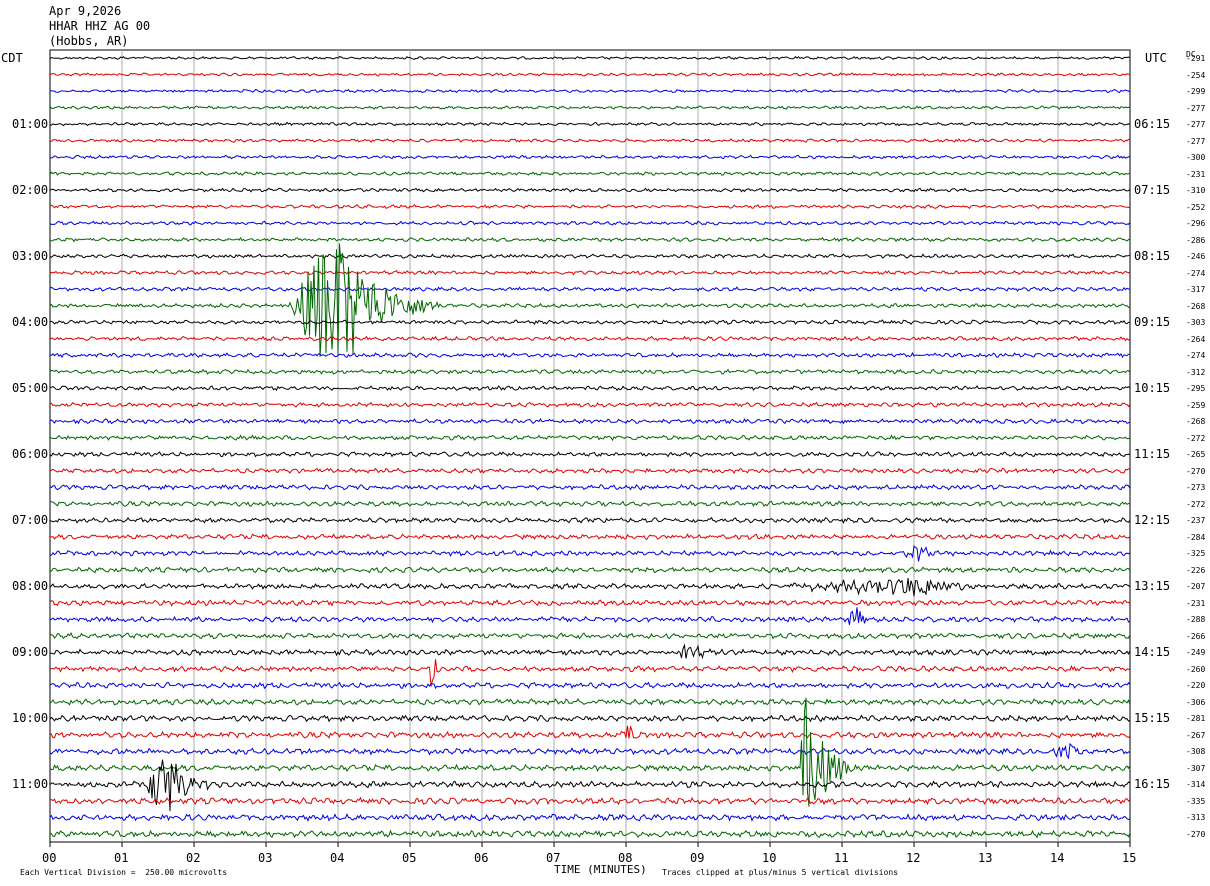  What do you see at coordinates (30, 520) in the screenshot?
I see `left-hour-label: 07:00` at bounding box center [30, 520].